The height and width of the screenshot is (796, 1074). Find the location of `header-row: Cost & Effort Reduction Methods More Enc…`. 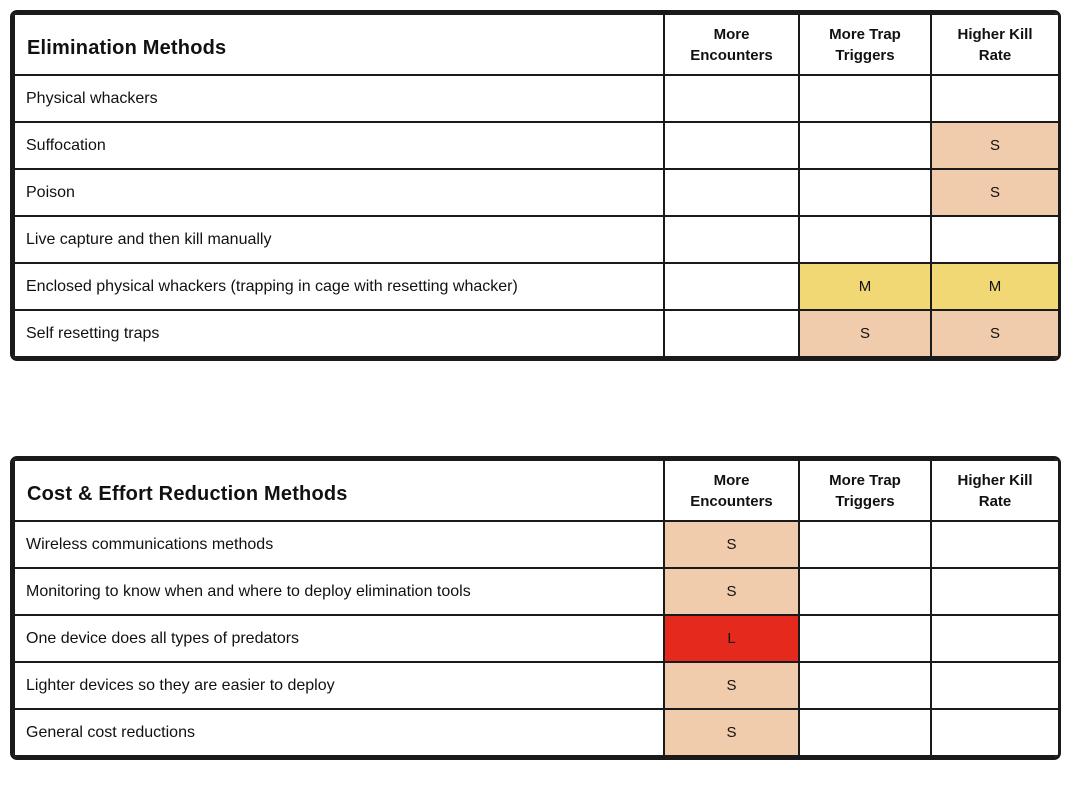

header-row: Cost & Effort Reduction Methods More Enc… is located at coordinates (535, 490).